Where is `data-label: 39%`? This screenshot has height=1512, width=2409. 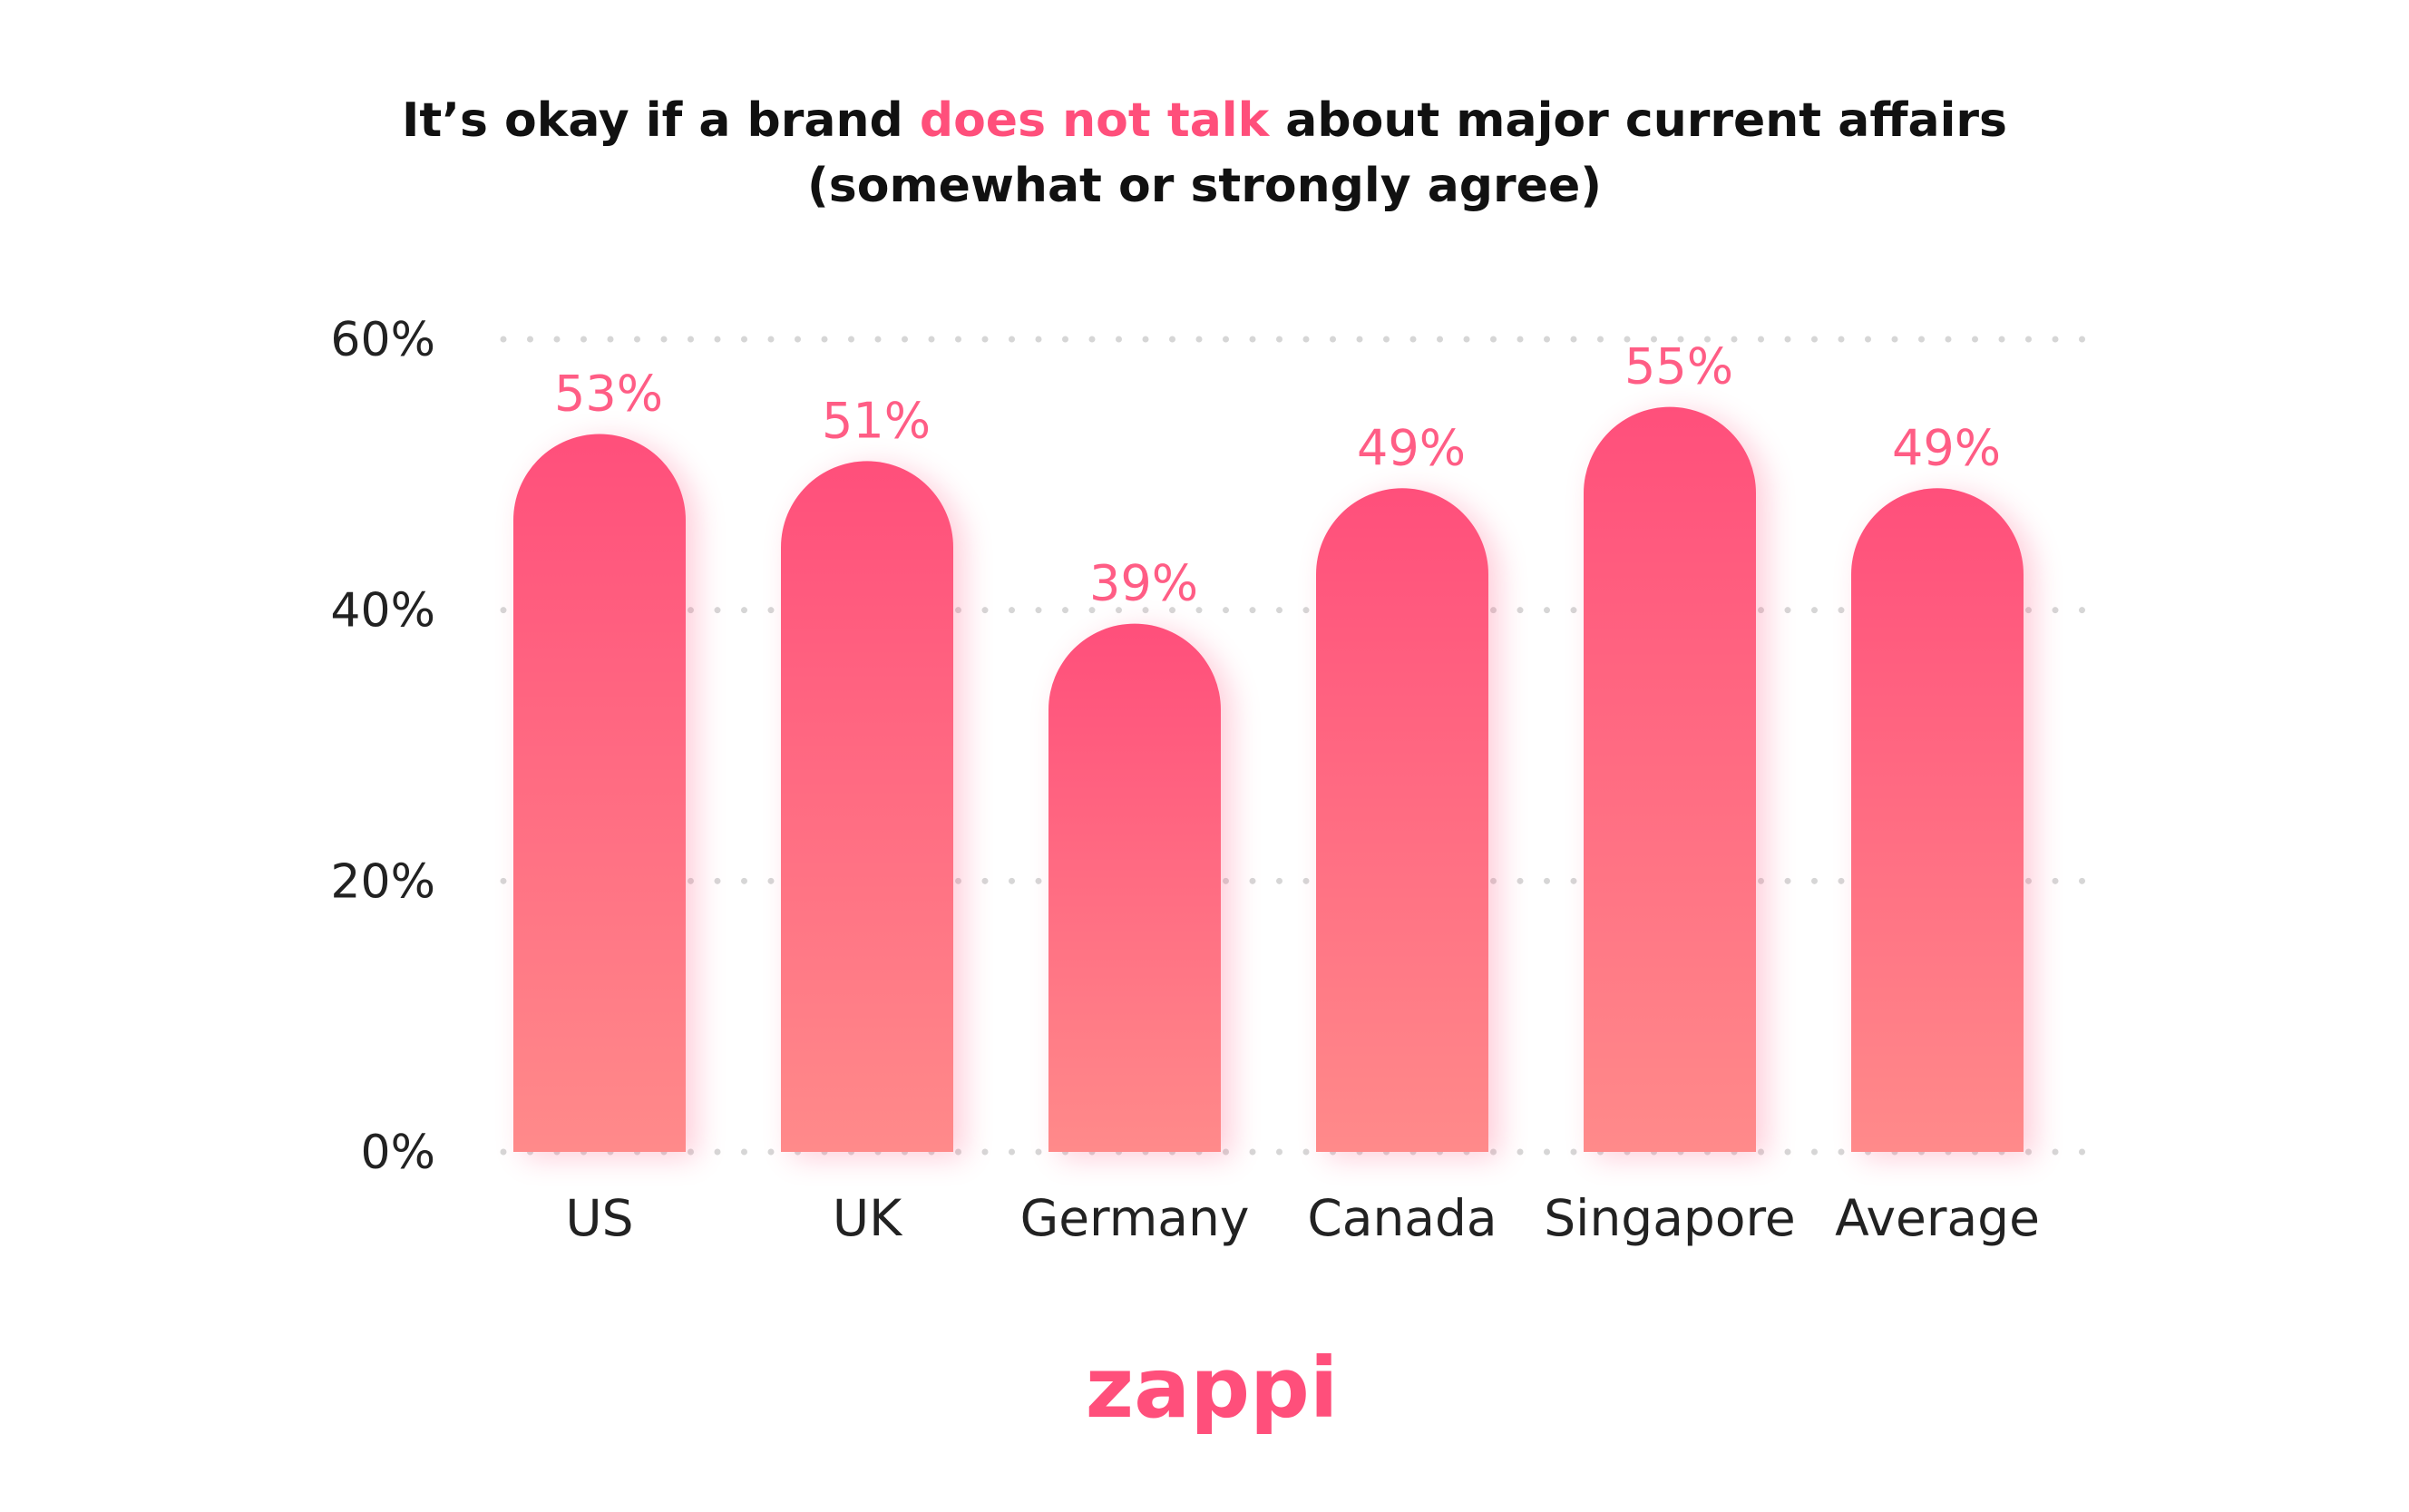
data-label: 39% is located at coordinates (1143, 583).